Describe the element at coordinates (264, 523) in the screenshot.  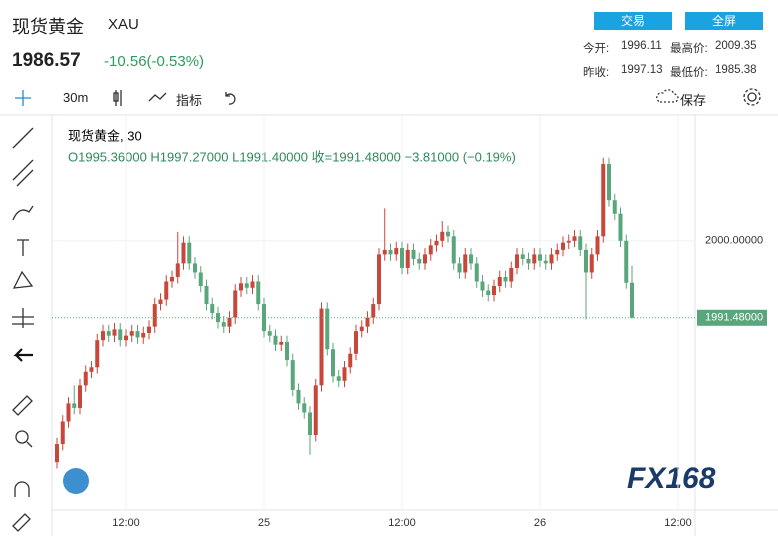
I see `x-tick-label: 25` at that location.